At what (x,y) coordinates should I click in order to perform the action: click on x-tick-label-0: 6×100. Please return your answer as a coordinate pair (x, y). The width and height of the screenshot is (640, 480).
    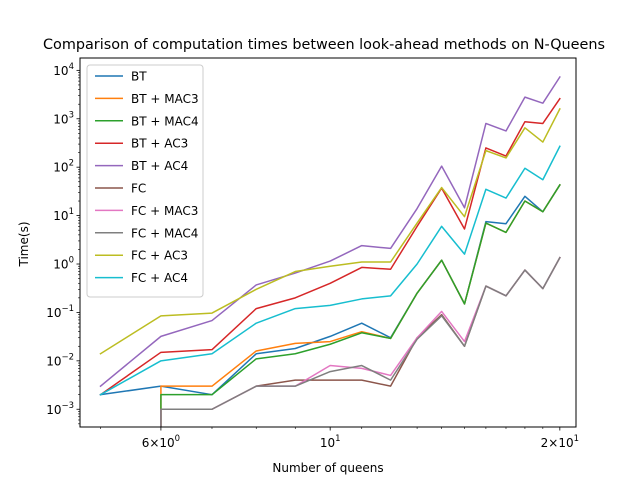
    Looking at the image, I should click on (161, 442).